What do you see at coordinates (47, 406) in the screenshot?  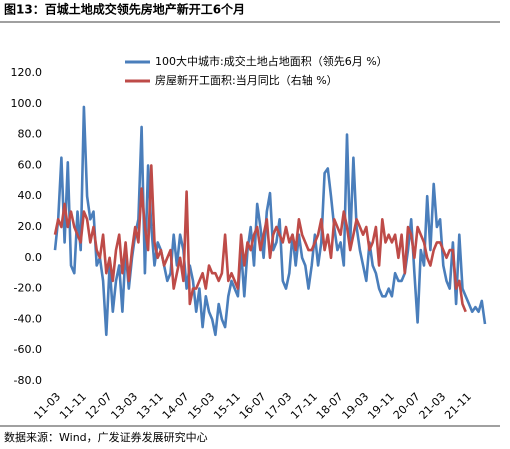 I see `x-tick-label: 11-03` at bounding box center [47, 406].